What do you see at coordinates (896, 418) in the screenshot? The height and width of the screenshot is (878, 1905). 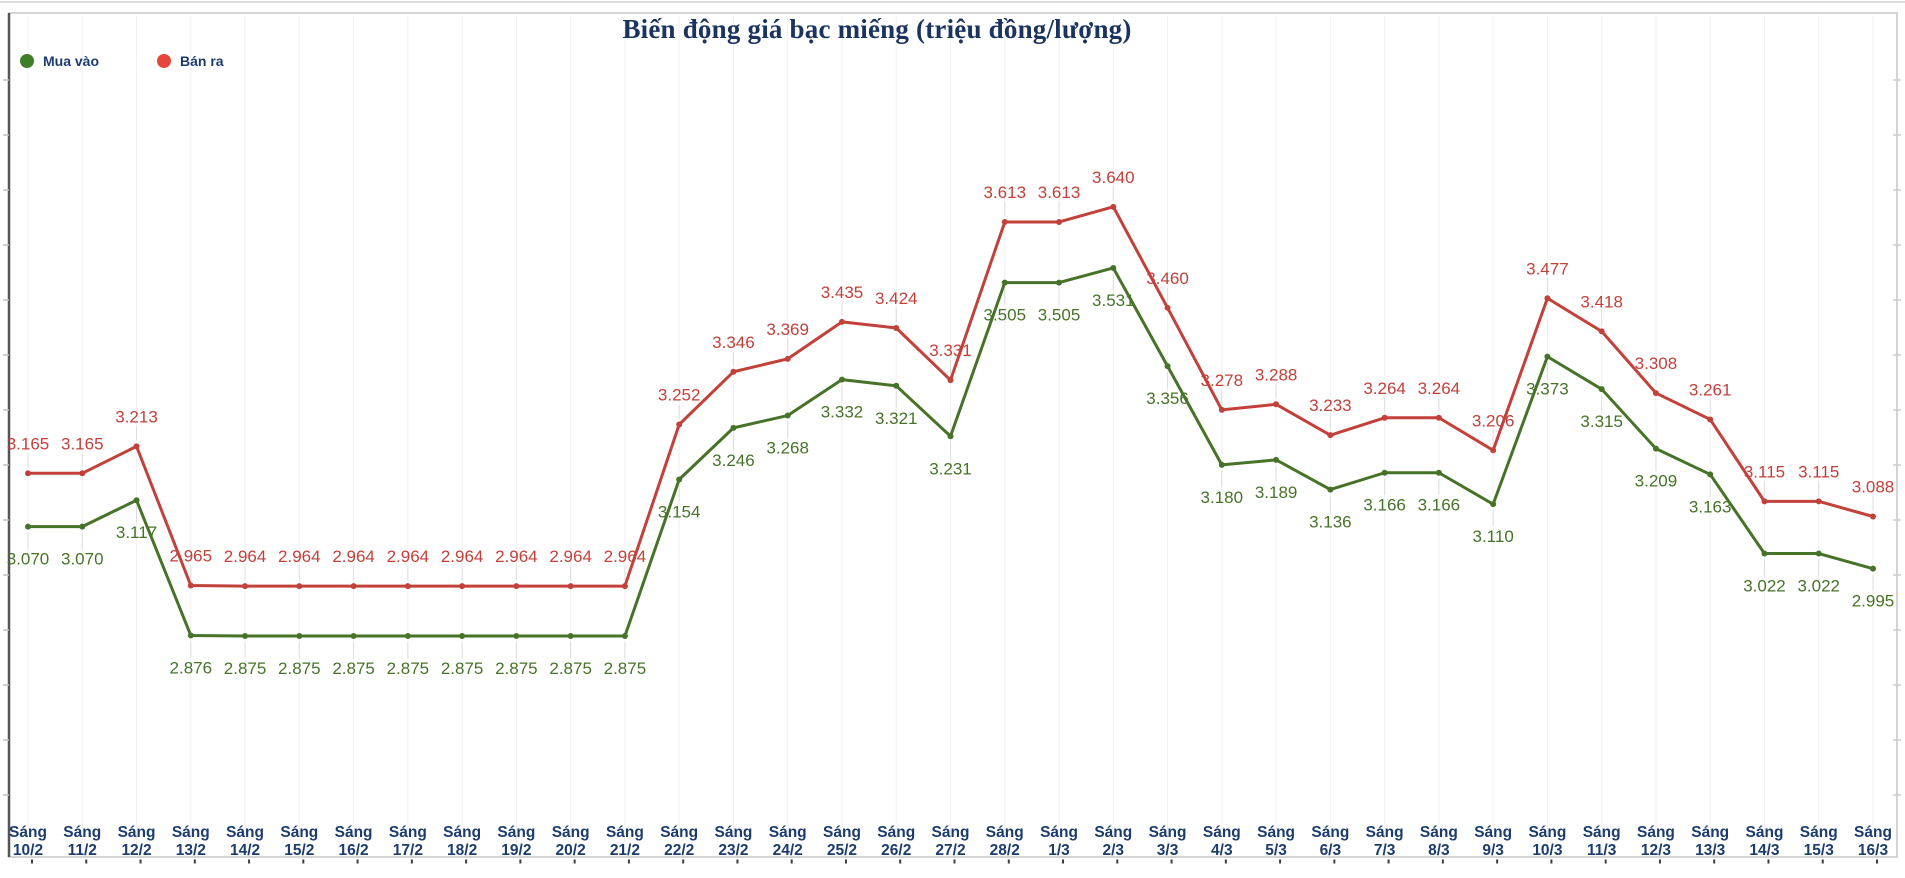 I see `data-label-mua-vao: 3.321` at bounding box center [896, 418].